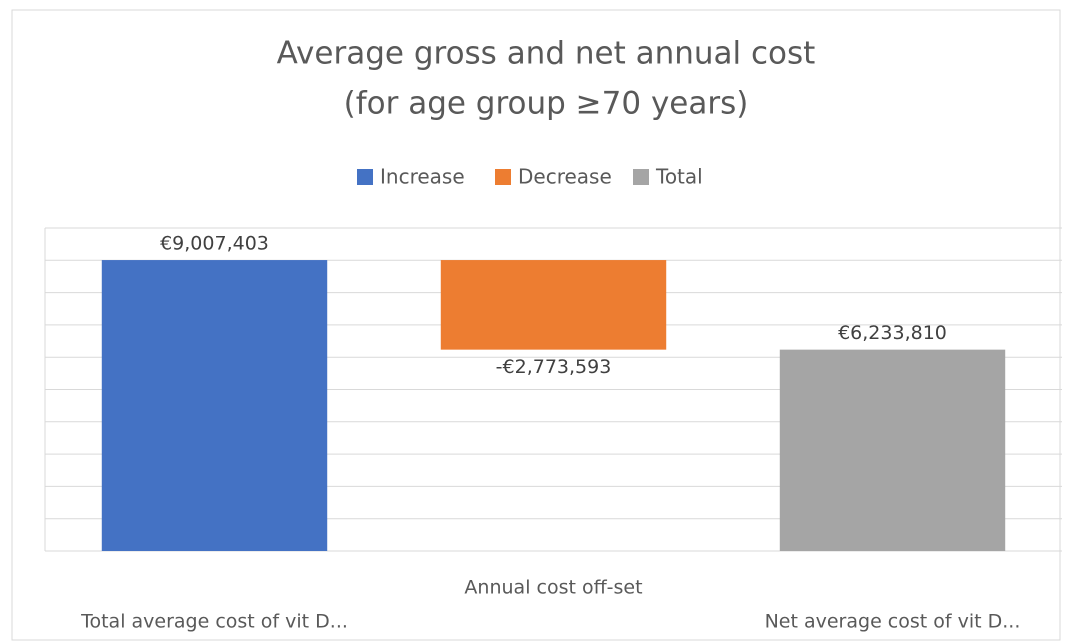  I want to click on x-tick-label: Annual cost off-set, so click(553, 588).